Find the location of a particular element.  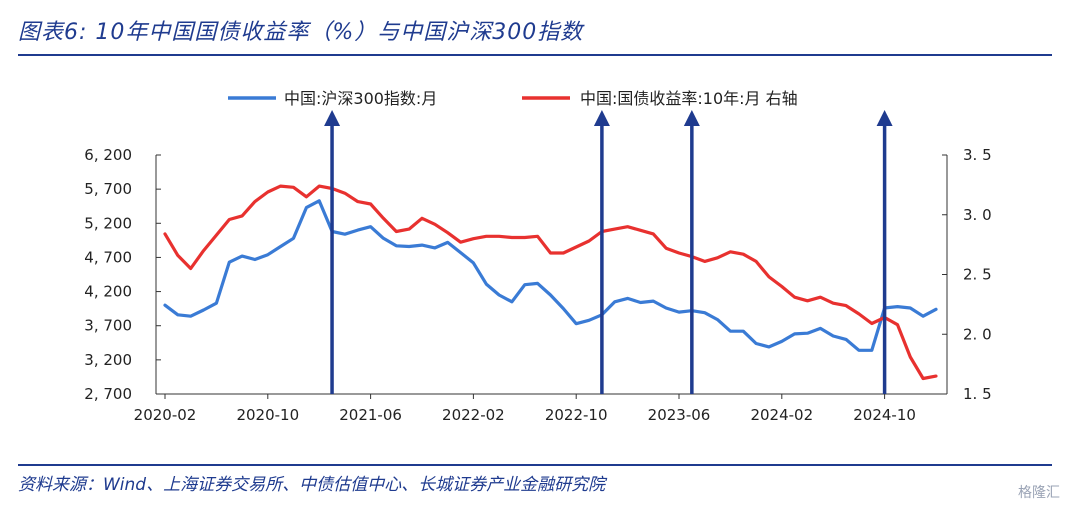

right-axis-tick-label: 2. 0 is located at coordinates (977, 334).